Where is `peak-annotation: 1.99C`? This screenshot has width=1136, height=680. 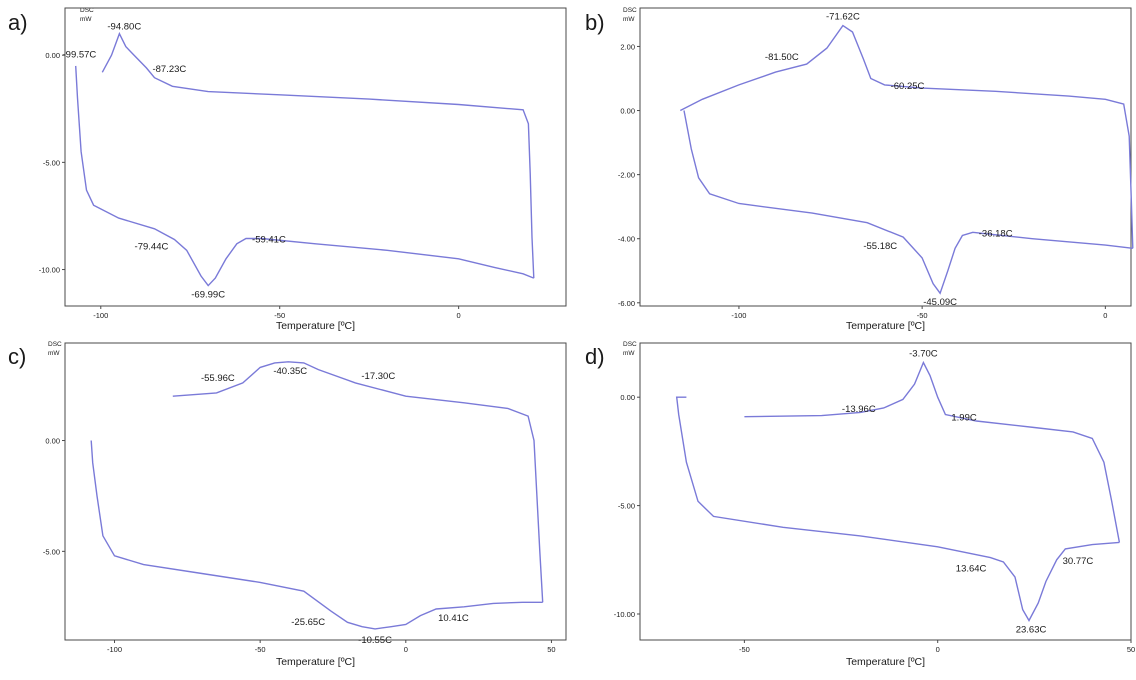
peak-annotation: 1.99C is located at coordinates (963, 418).